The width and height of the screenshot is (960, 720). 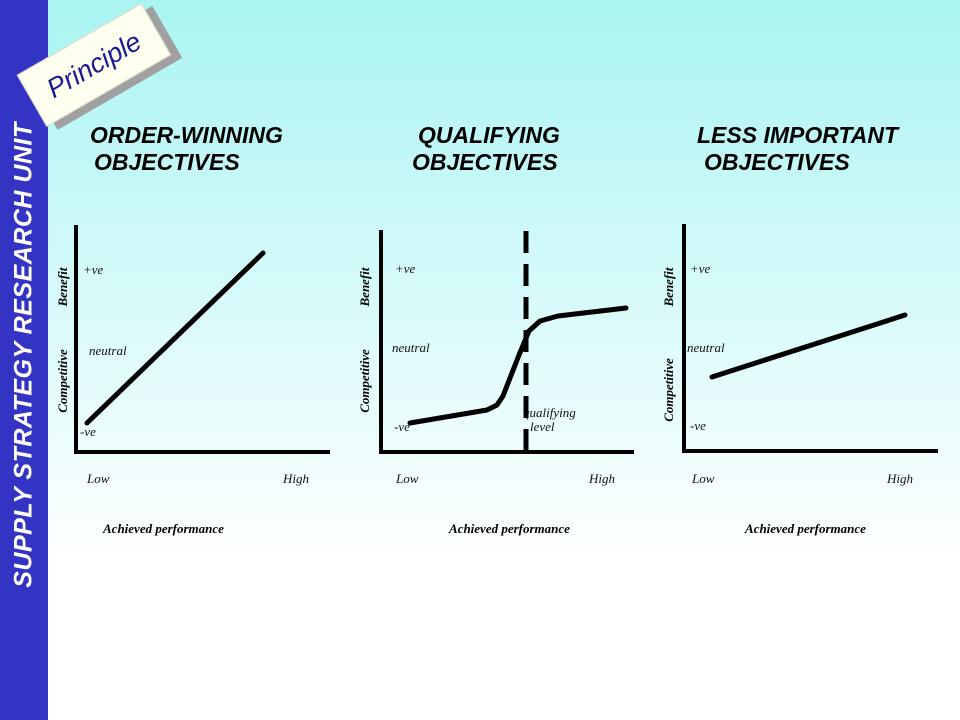 I want to click on panel3-xtick-low: Low, so click(x=703, y=478).